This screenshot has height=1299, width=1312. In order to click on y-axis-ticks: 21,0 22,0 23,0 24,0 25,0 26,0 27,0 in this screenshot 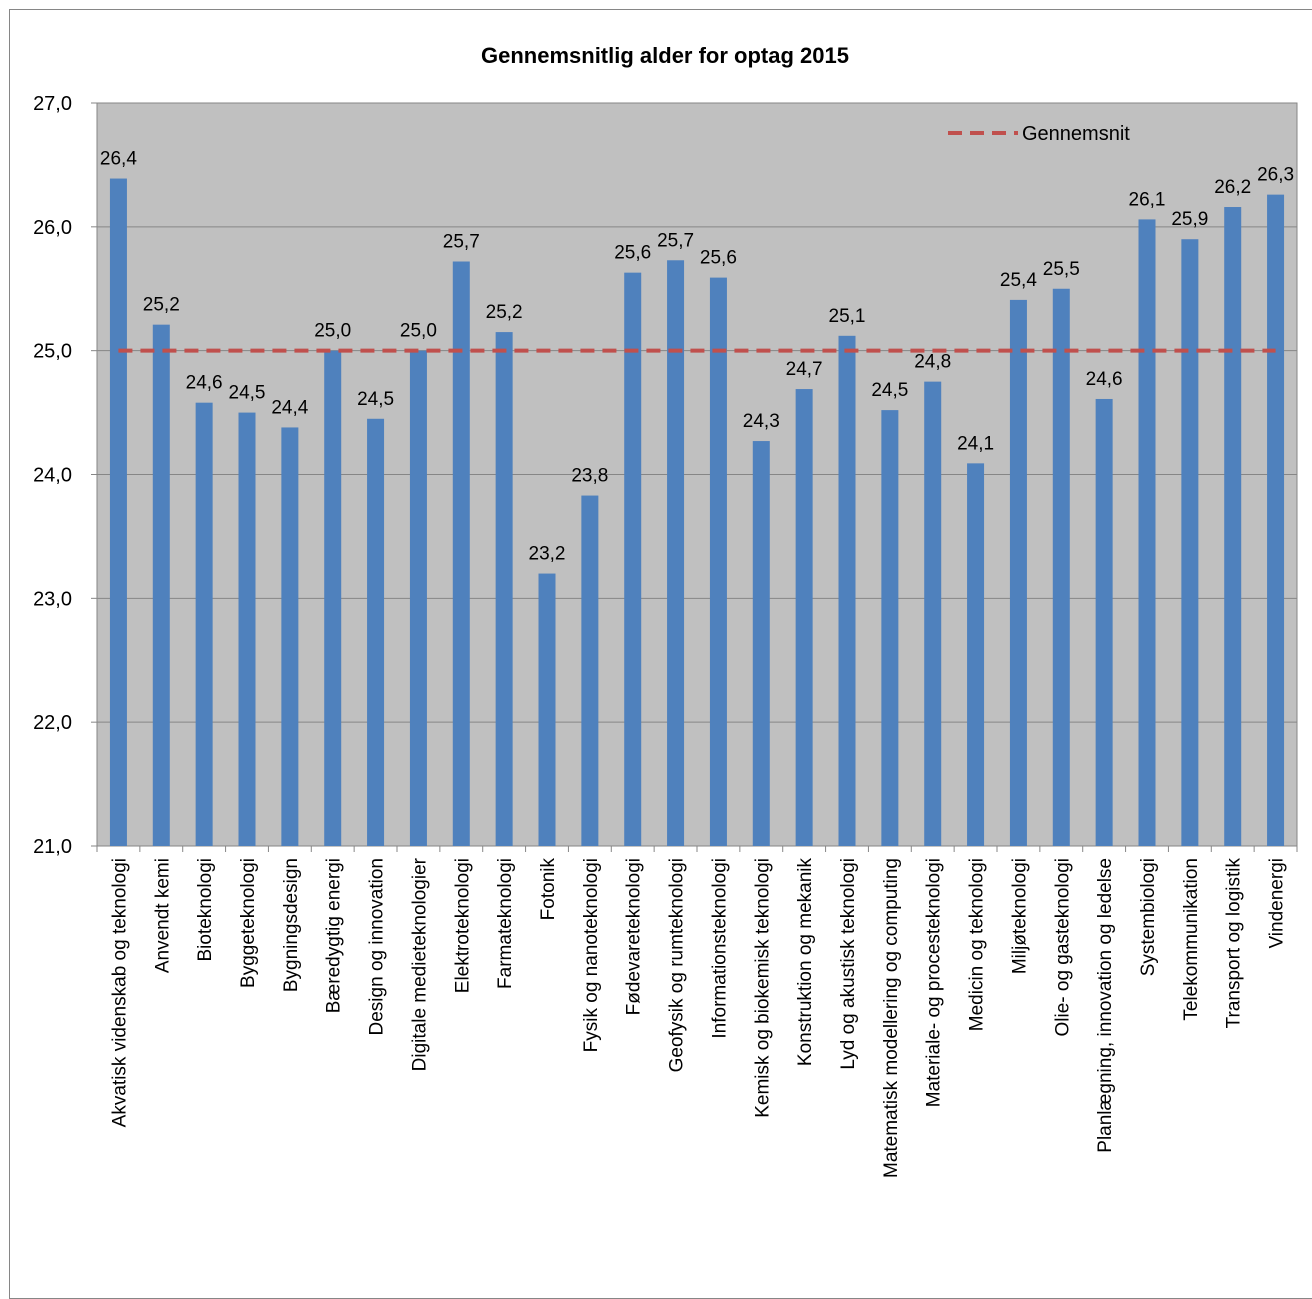, I will do `click(65, 475)`.